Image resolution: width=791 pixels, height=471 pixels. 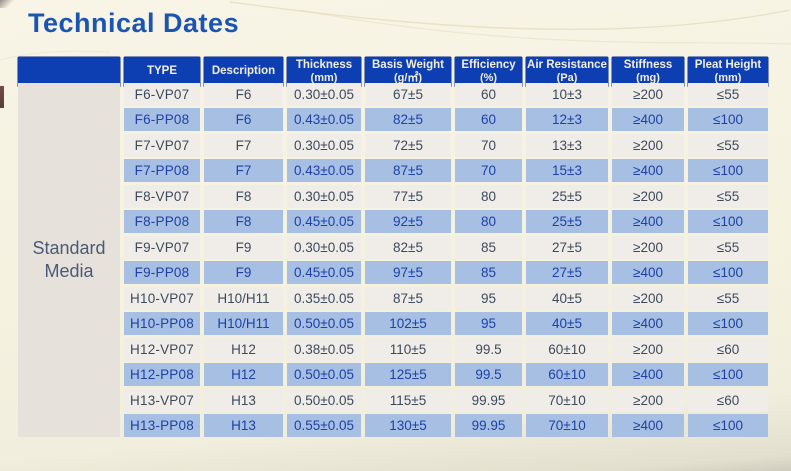 I want to click on photo-edge-mark, so click(x=2, y=97).